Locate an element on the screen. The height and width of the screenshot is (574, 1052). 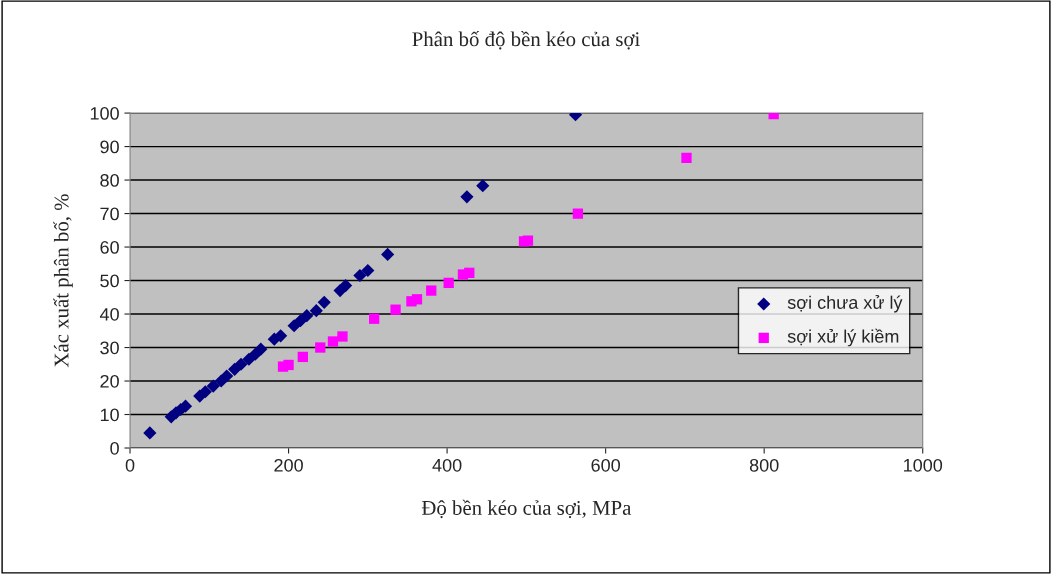
x-tick-label: 600 is located at coordinates (605, 465).